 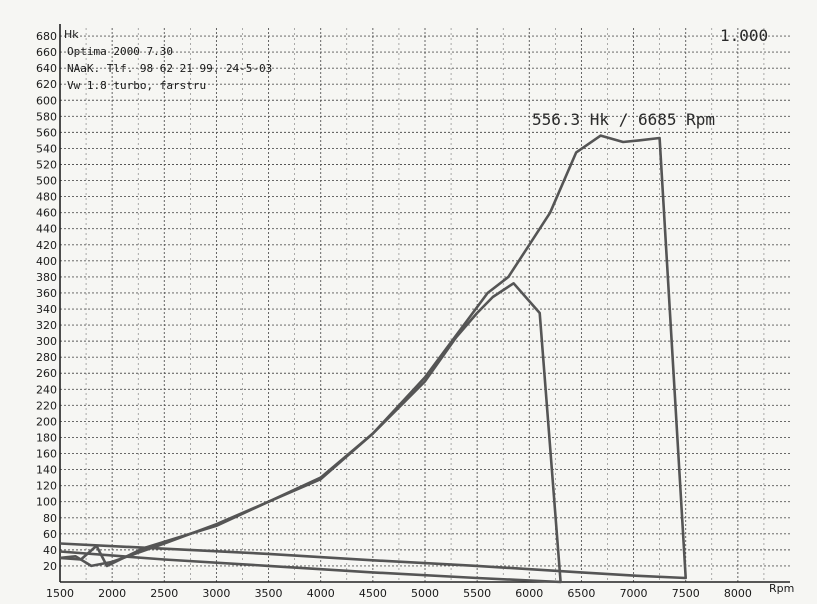 I want to click on y-tick-label: 620, so click(x=46, y=84).